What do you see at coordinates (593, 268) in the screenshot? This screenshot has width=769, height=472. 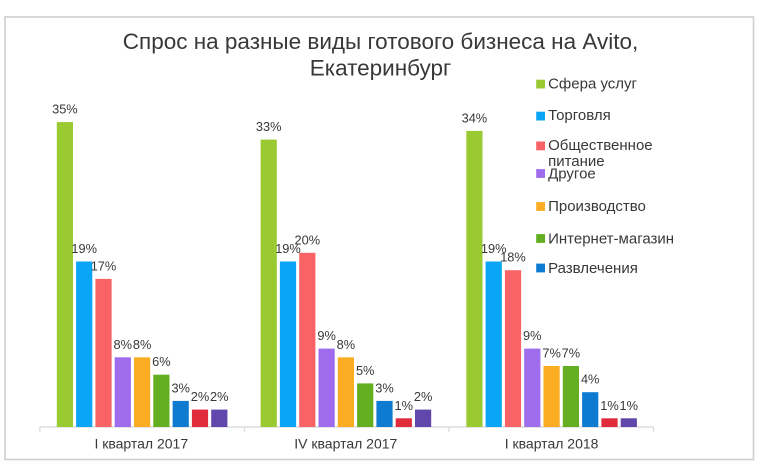 I see `svg-text: Развлечения` at bounding box center [593, 268].